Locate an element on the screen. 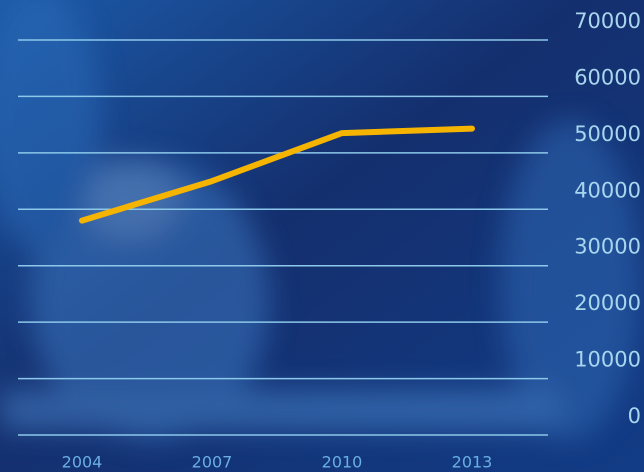 The image size is (644, 476). data-line is located at coordinates (277, 174).